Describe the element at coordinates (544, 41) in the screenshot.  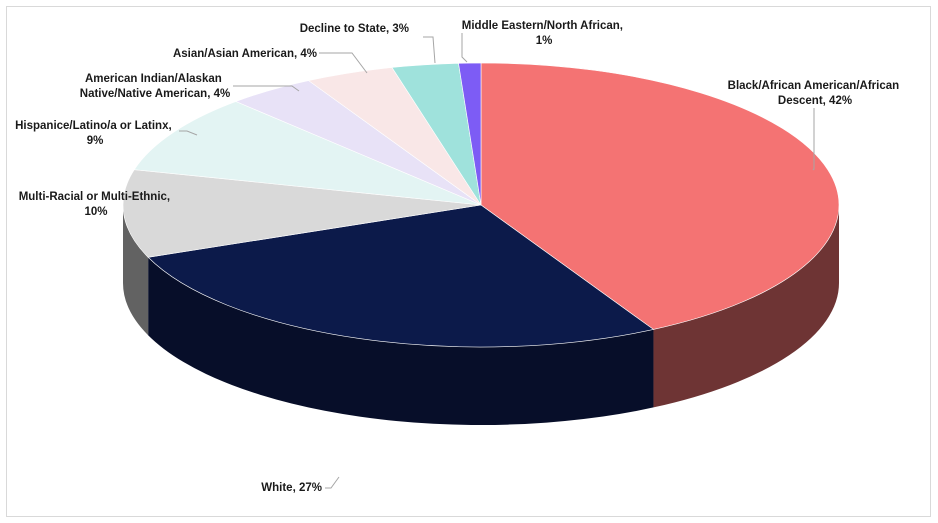
I see `slice-label-middle-eastern-line2: 1%` at that location.